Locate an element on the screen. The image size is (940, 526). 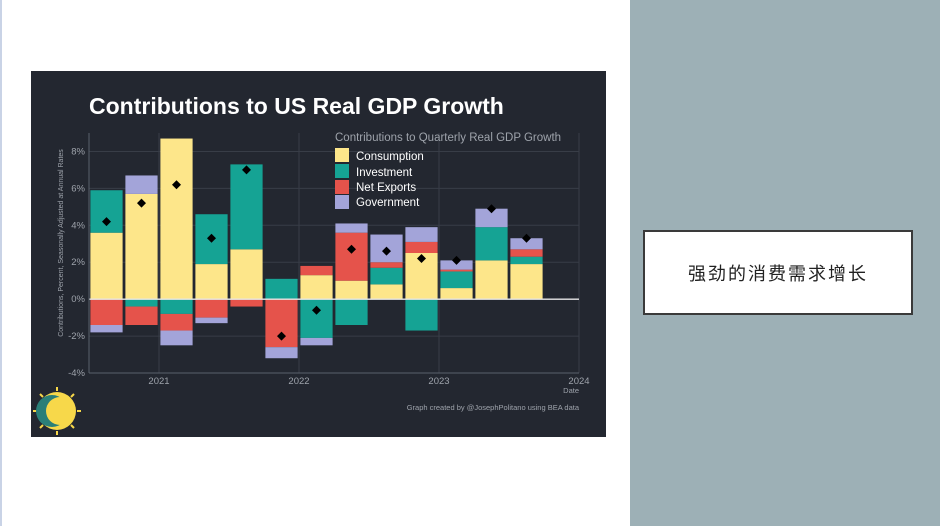
x-axis: 2021 2022 2023 2024 is located at coordinates (339, 379).